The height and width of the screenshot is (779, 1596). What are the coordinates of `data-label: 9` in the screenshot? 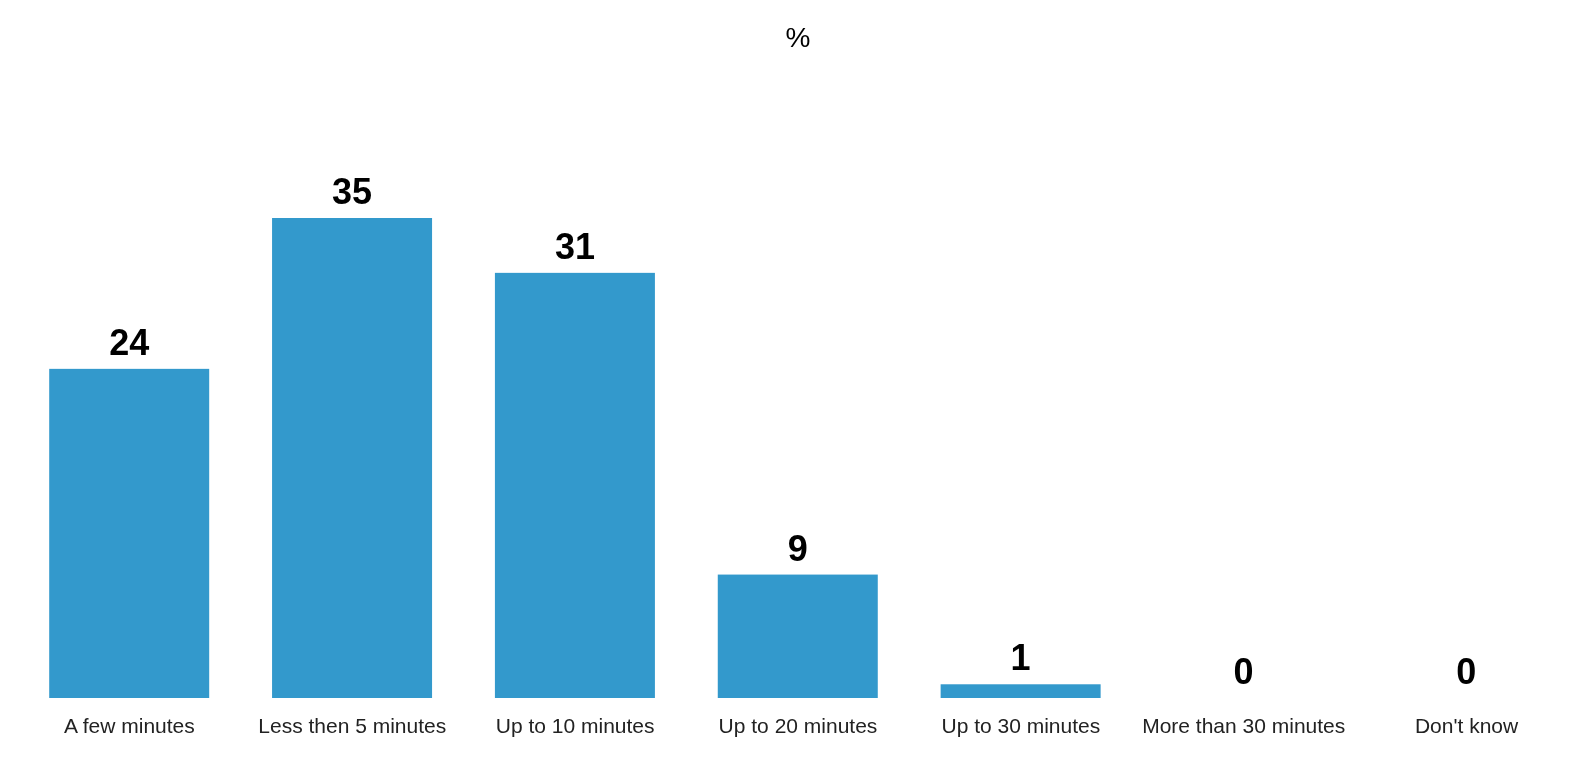 It's located at (797, 548).